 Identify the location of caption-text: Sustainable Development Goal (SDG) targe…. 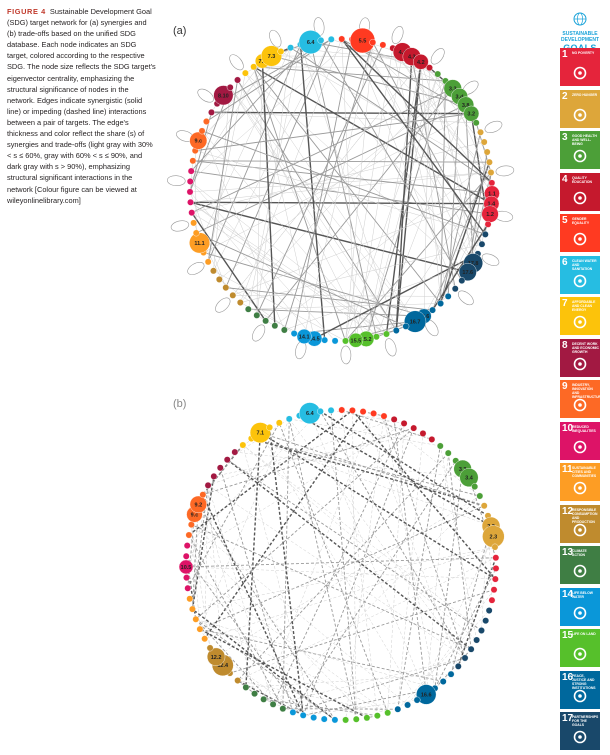
(81, 106).